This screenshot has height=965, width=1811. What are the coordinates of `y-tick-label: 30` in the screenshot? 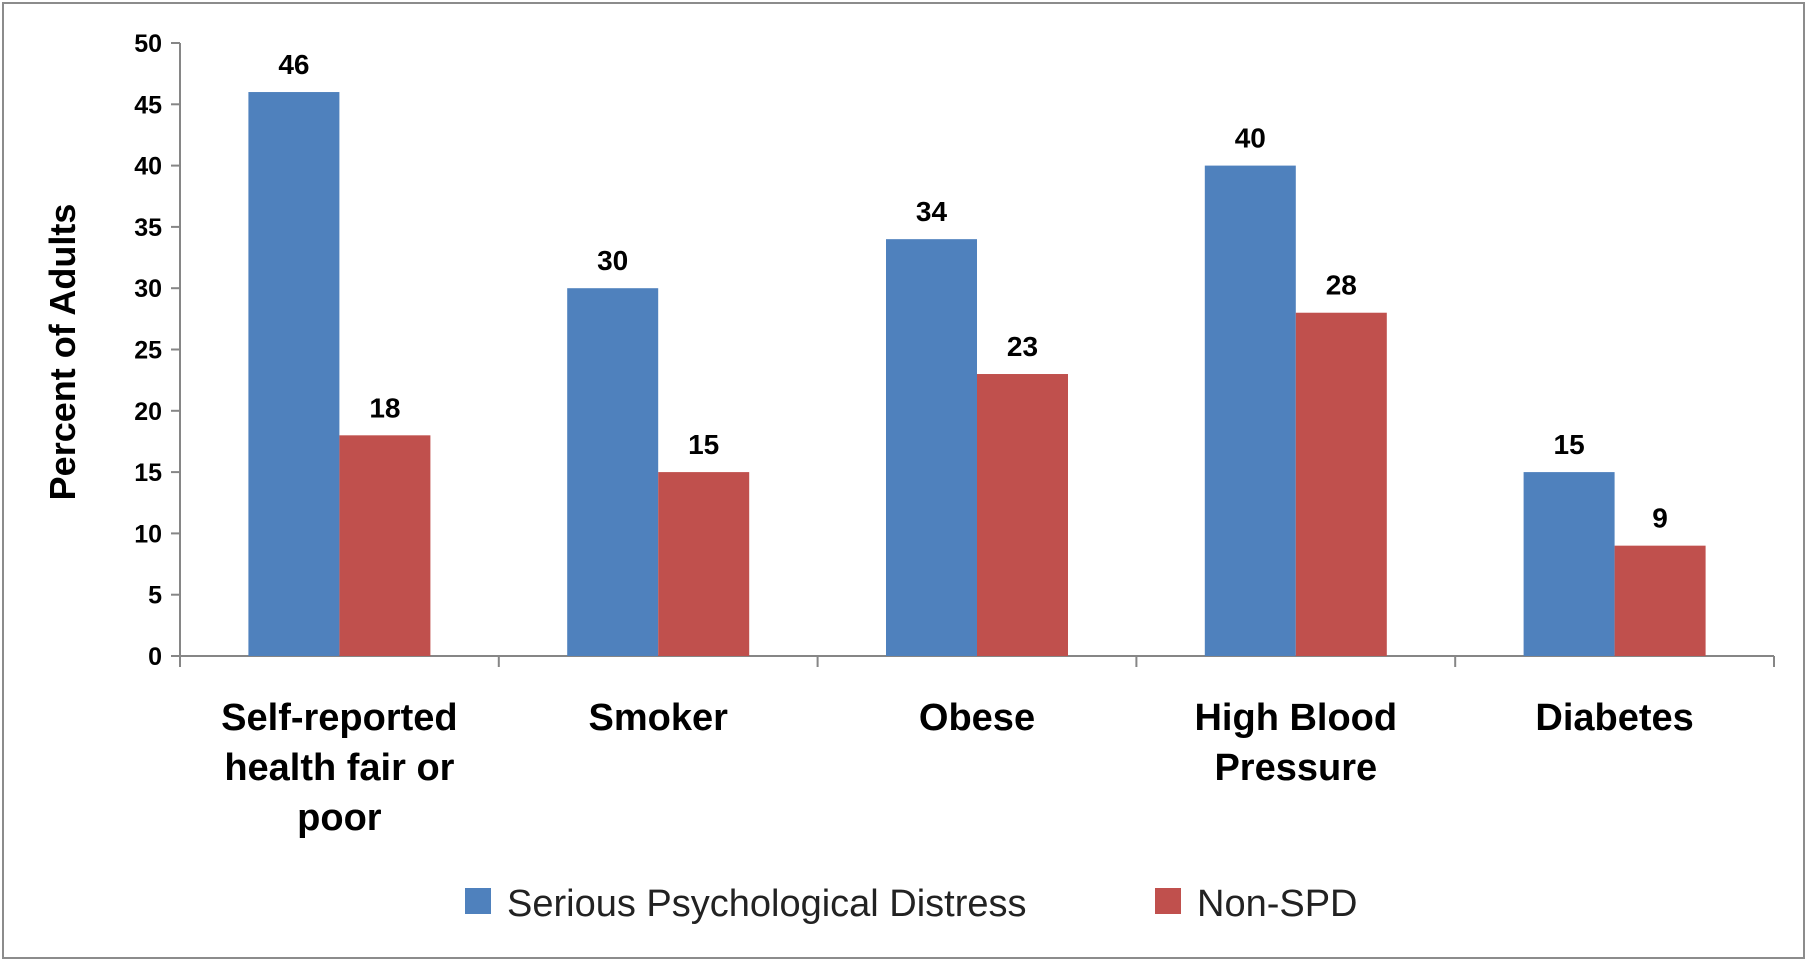 It's located at (148, 289).